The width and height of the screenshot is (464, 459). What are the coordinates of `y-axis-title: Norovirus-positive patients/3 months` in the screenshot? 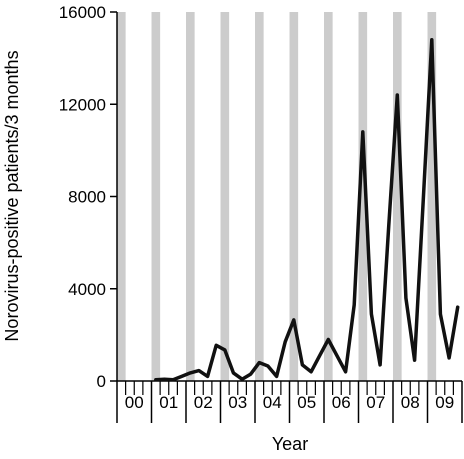 It's located at (12, 195).